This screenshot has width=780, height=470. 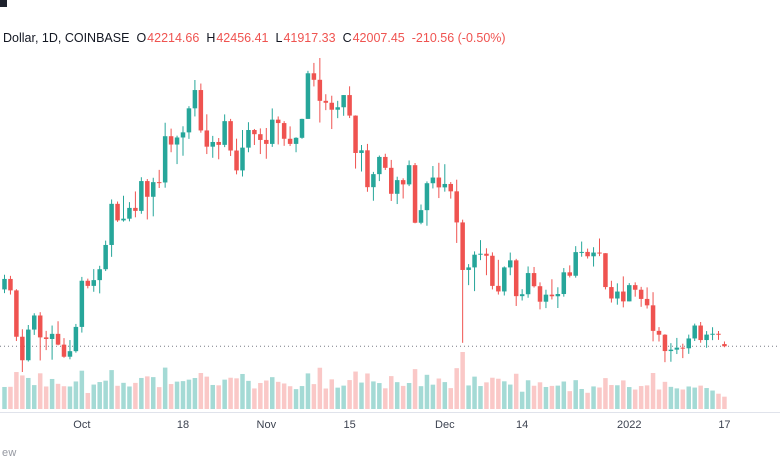 What do you see at coordinates (141, 38) in the screenshot?
I see `open-label: O` at bounding box center [141, 38].